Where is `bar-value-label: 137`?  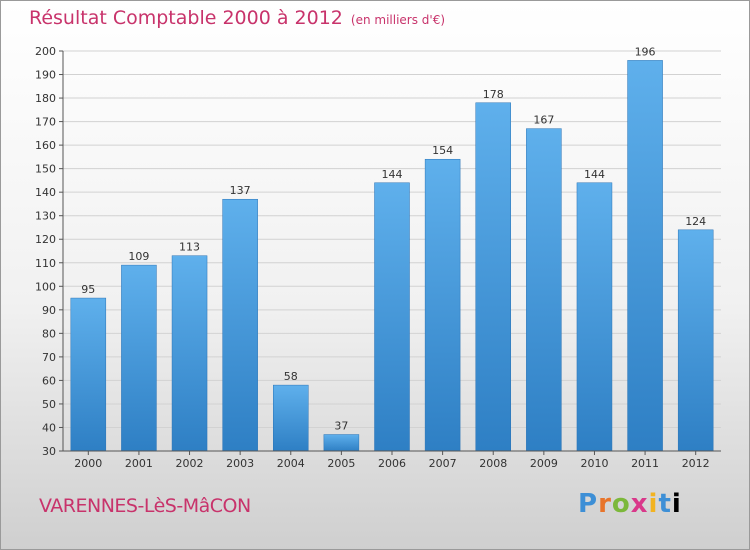
bar-value-label: 137 is located at coordinates (240, 190).